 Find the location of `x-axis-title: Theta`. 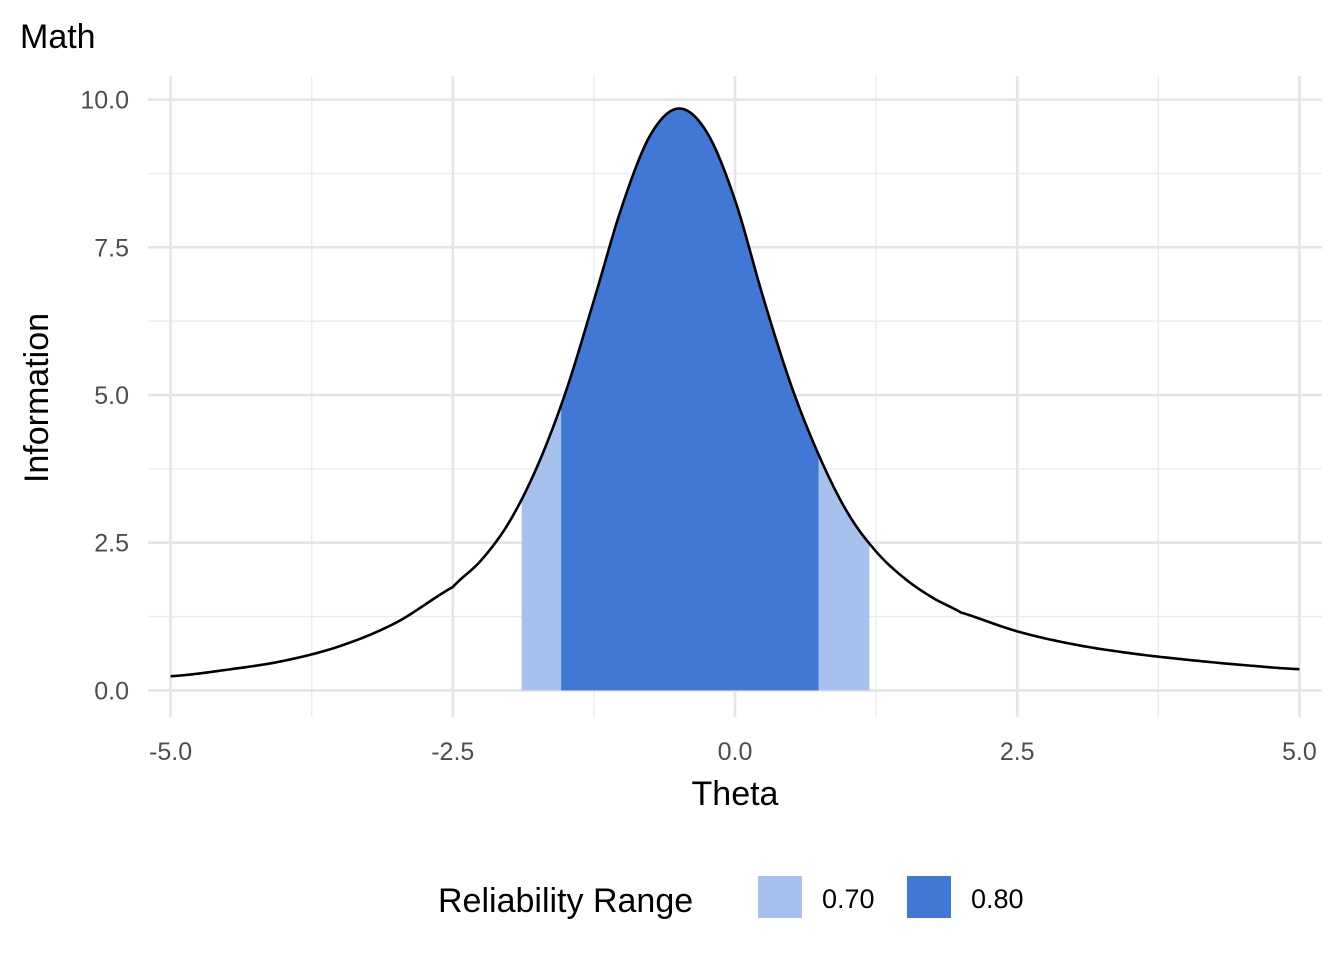

x-axis-title: Theta is located at coordinates (735, 794).